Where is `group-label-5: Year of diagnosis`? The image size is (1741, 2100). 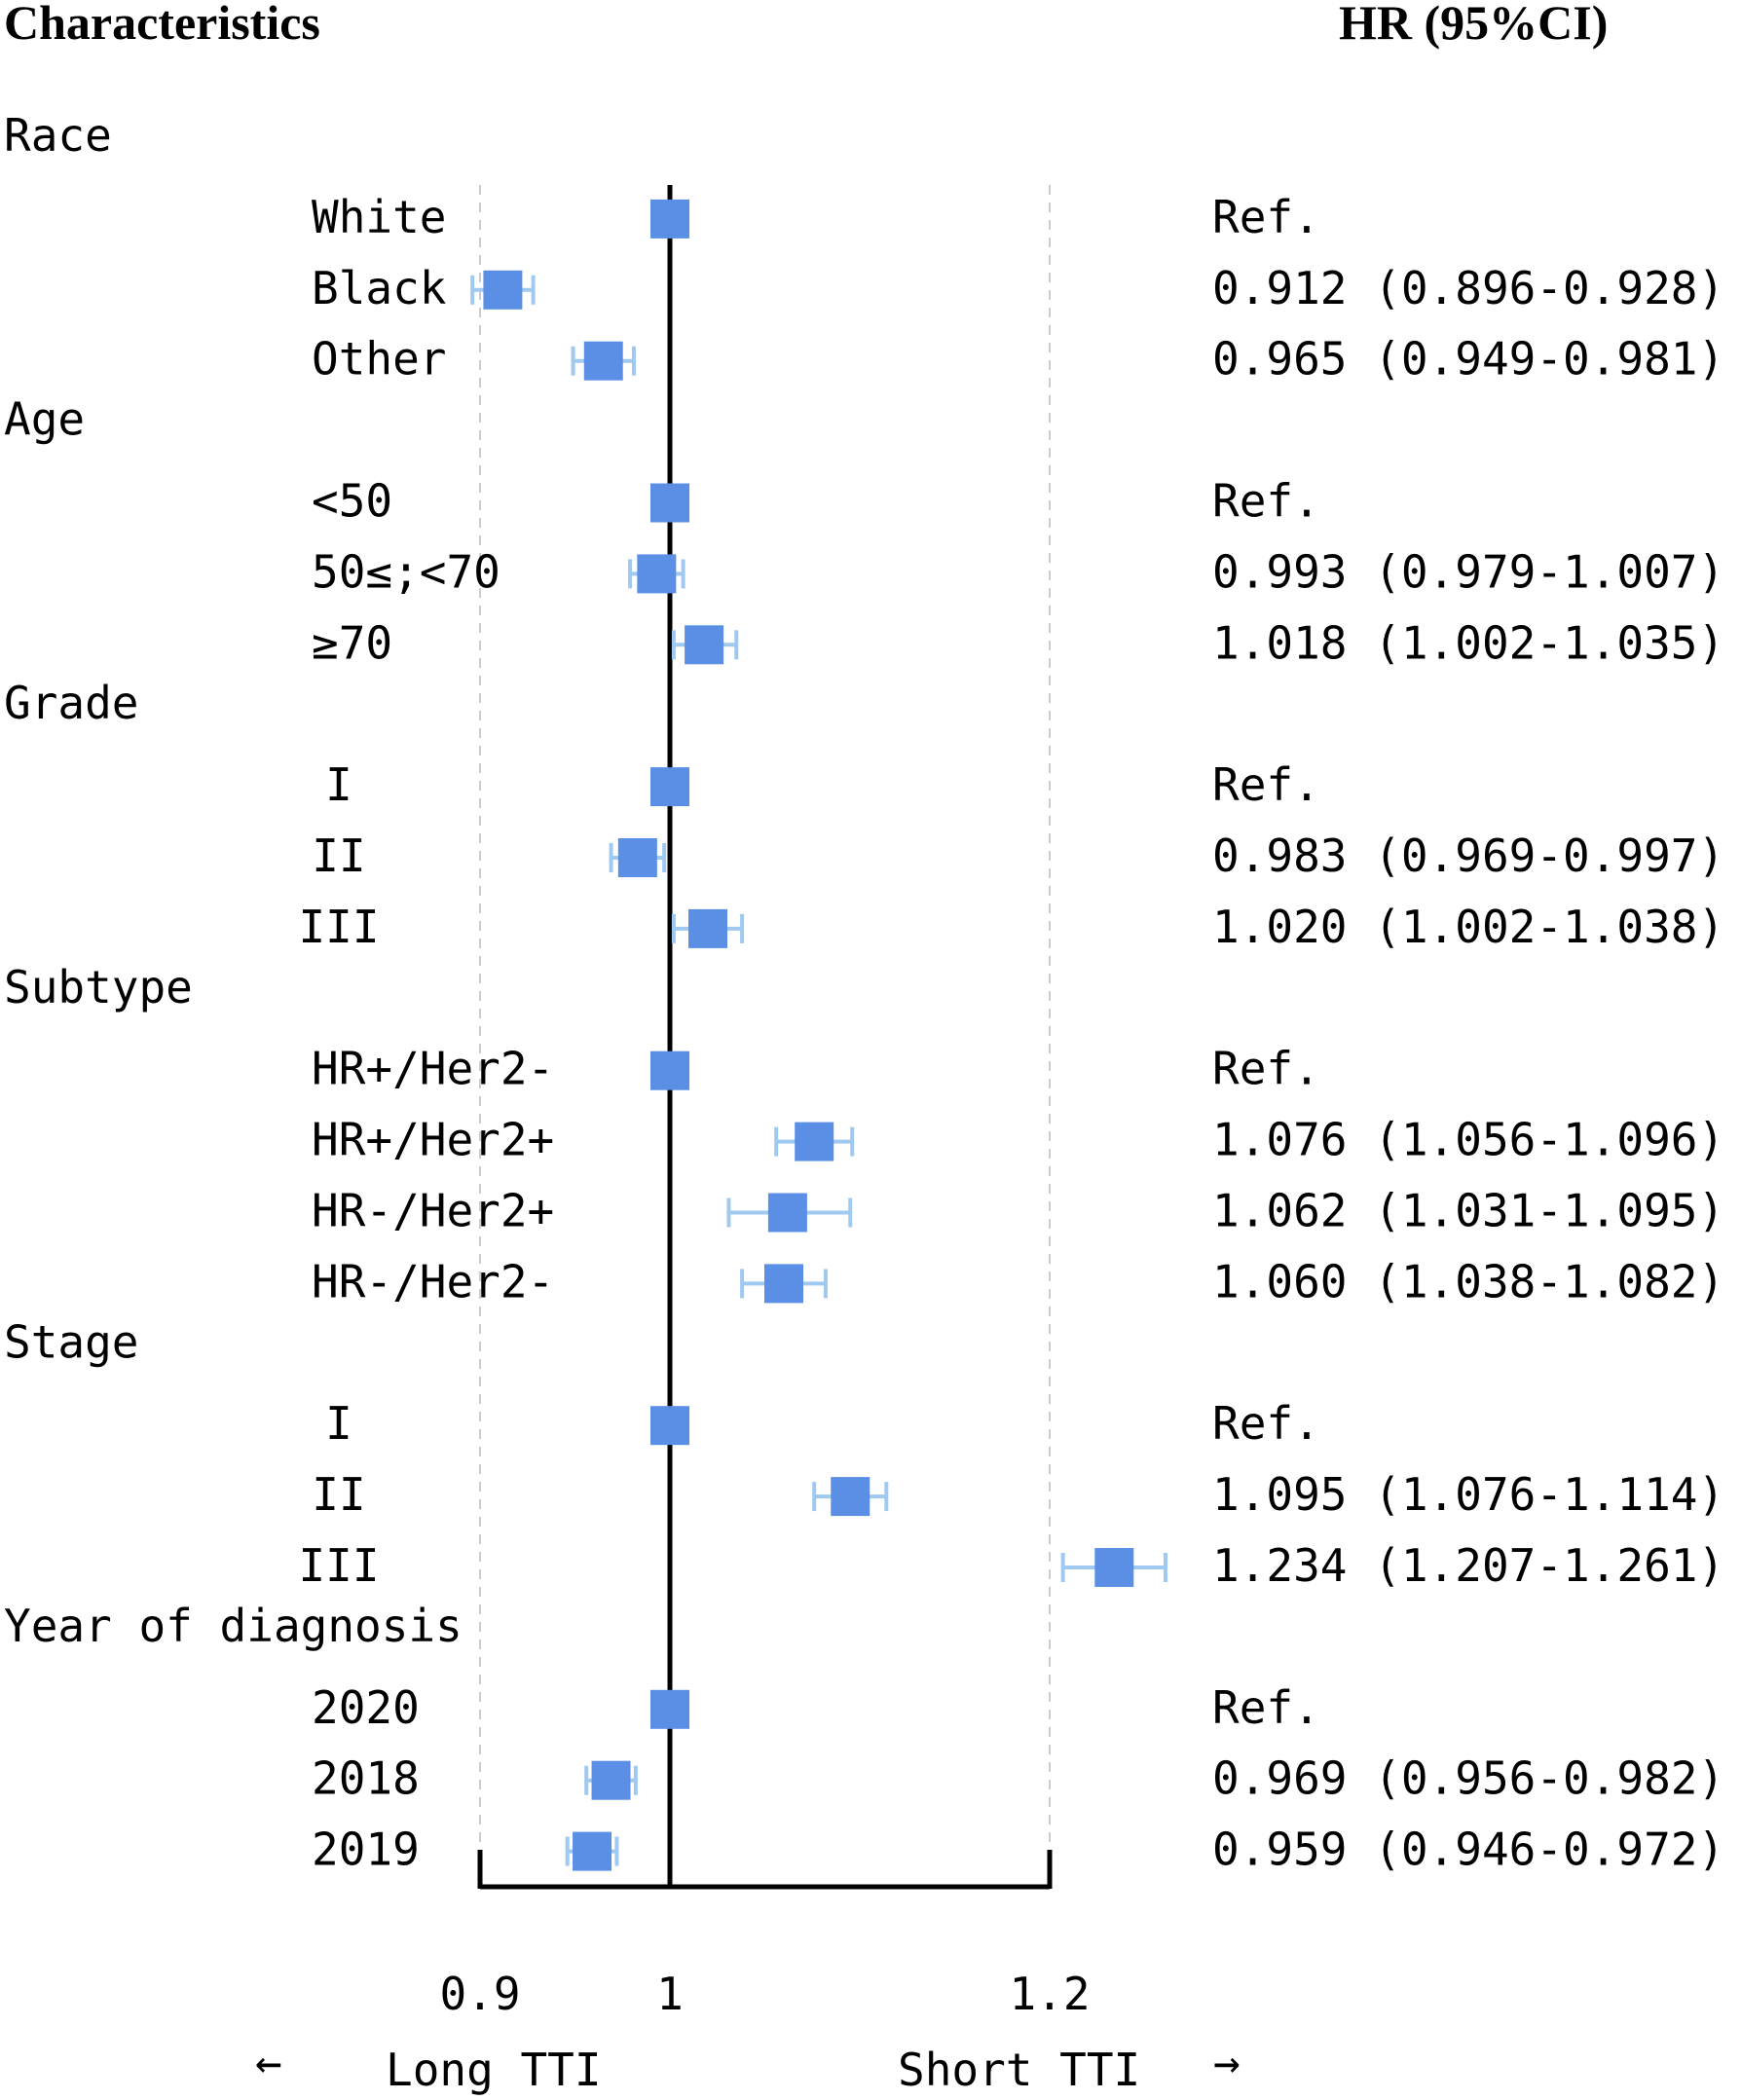 group-label-5: Year of diagnosis is located at coordinates (233, 1626).